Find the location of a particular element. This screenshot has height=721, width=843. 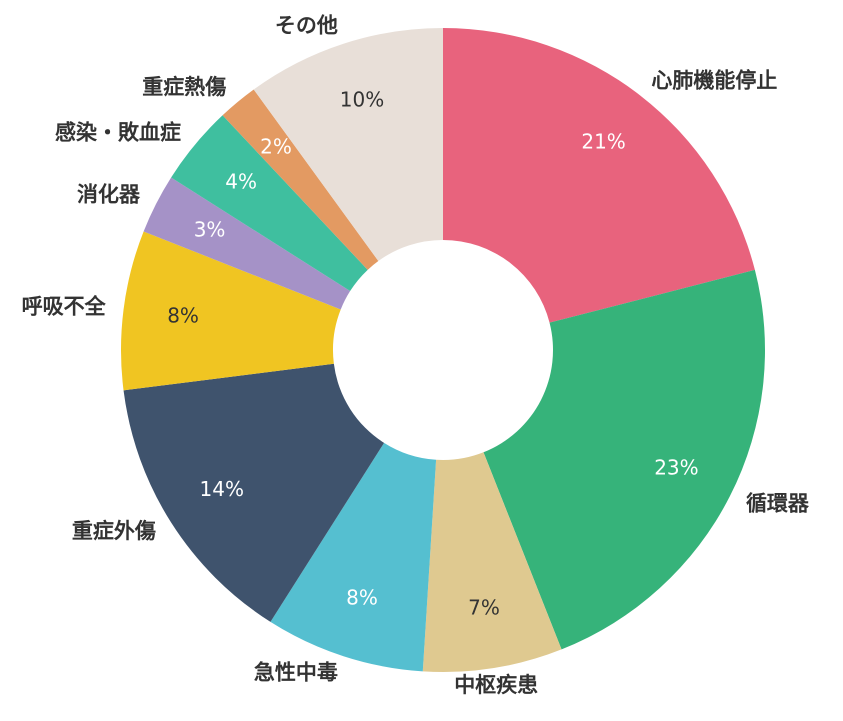

category-label: その他 is located at coordinates (306, 26).